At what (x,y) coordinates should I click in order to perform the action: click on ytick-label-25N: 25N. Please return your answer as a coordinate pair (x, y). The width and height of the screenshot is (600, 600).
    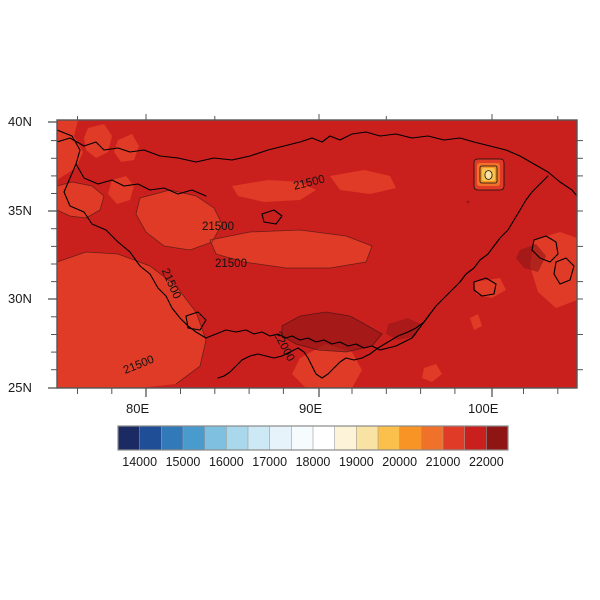
    Looking at the image, I should click on (20, 387).